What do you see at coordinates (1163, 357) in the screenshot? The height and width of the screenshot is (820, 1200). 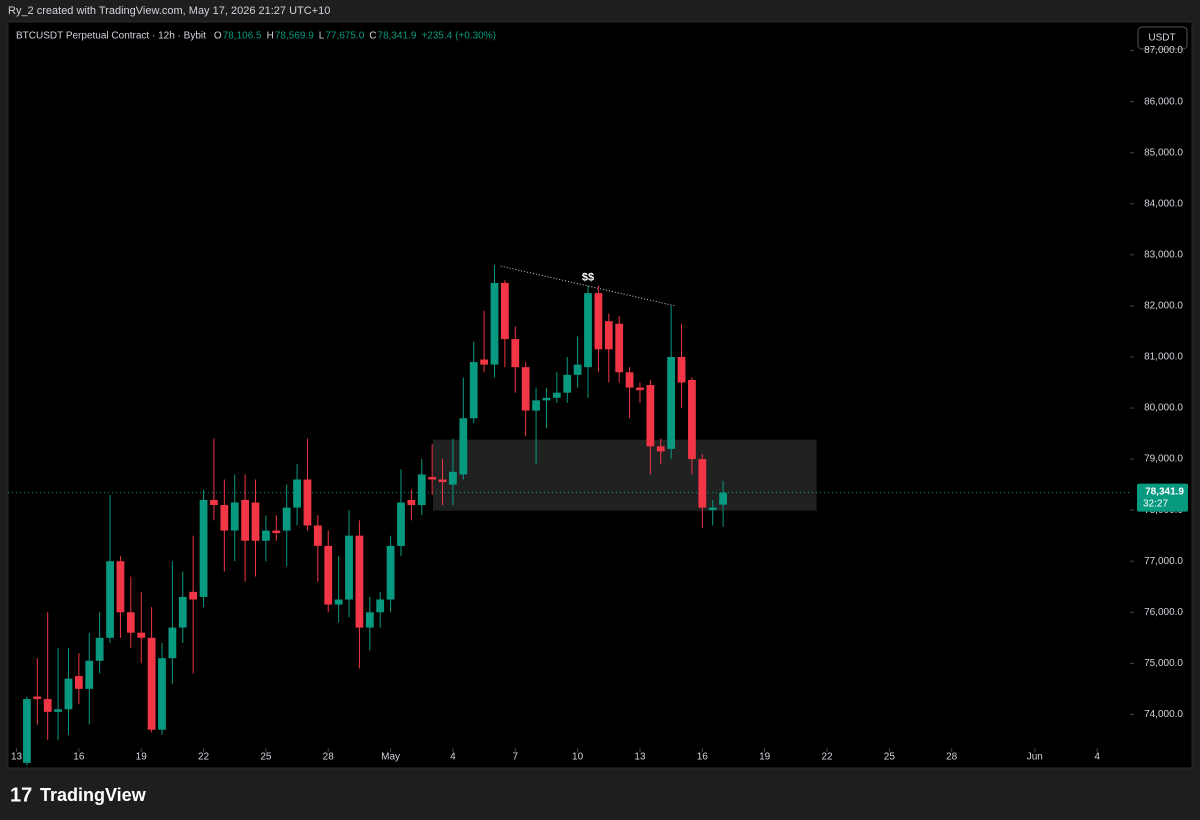 I see `y-tick-label: 81,000.0` at bounding box center [1163, 357].